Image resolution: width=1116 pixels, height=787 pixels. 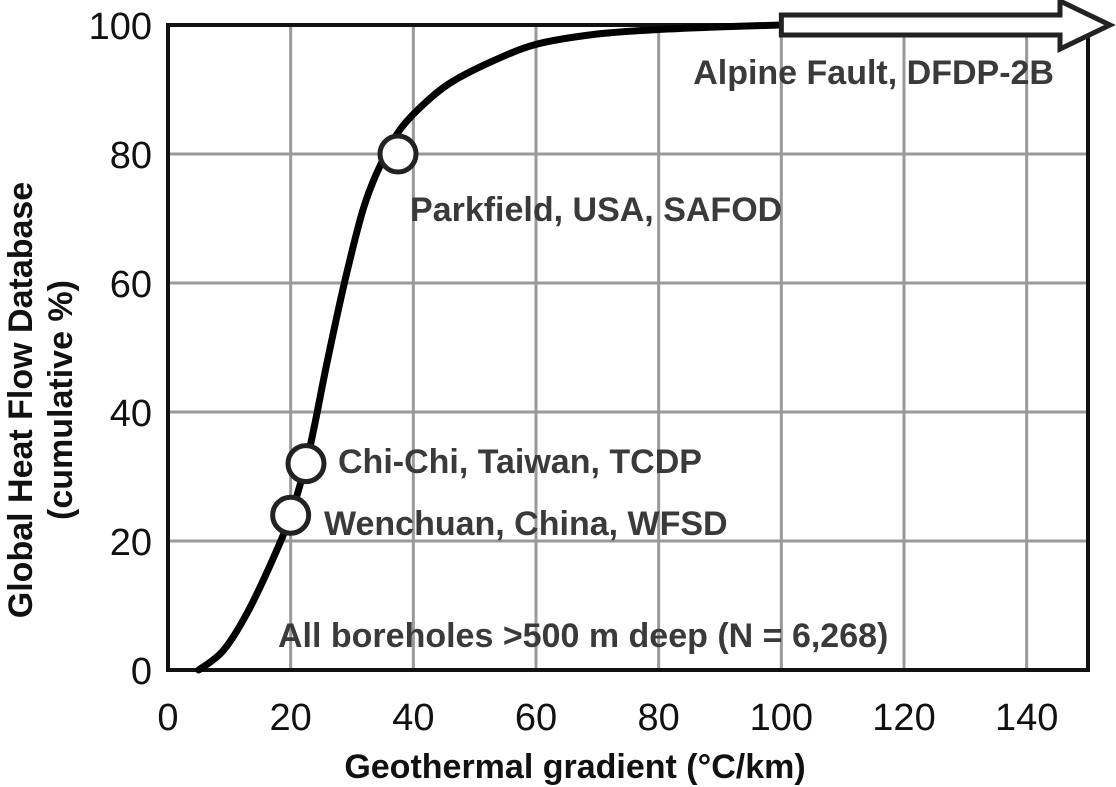 I want to click on borehole-points, so click(x=344, y=334).